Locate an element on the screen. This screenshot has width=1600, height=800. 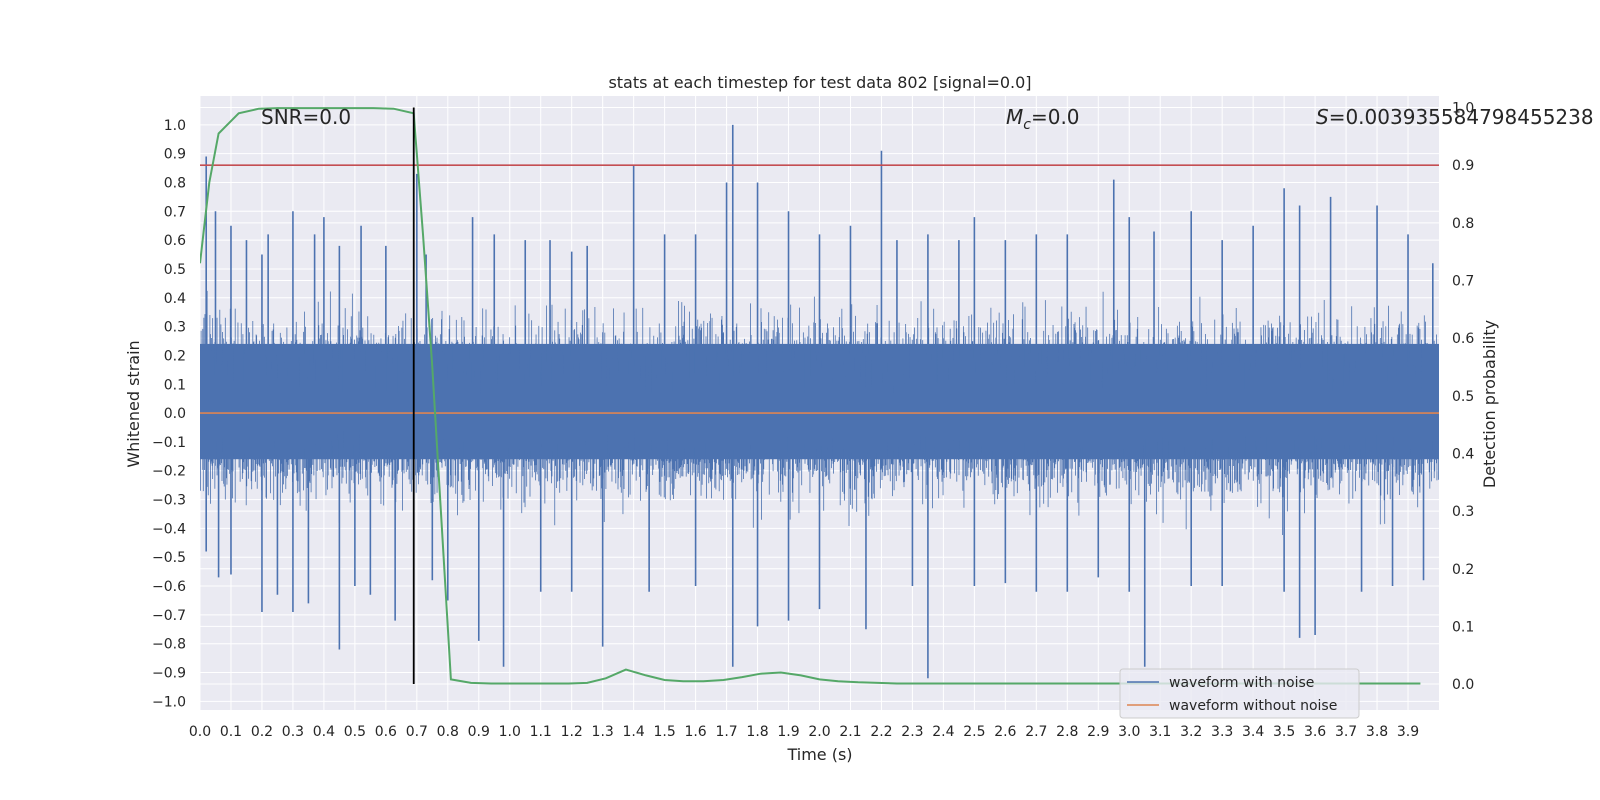
x-tick-label: 0.9 is located at coordinates (479, 732).